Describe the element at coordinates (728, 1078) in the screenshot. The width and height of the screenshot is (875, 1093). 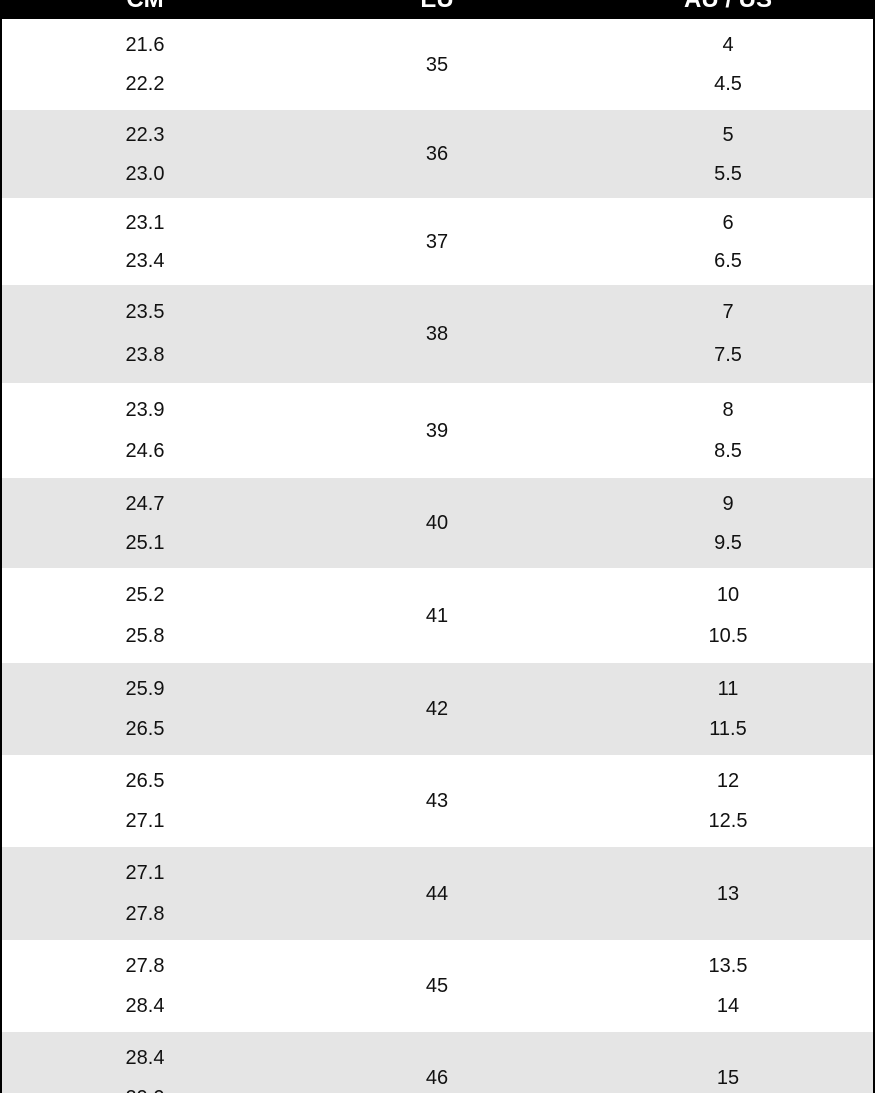
I see `us-value: 15` at that location.